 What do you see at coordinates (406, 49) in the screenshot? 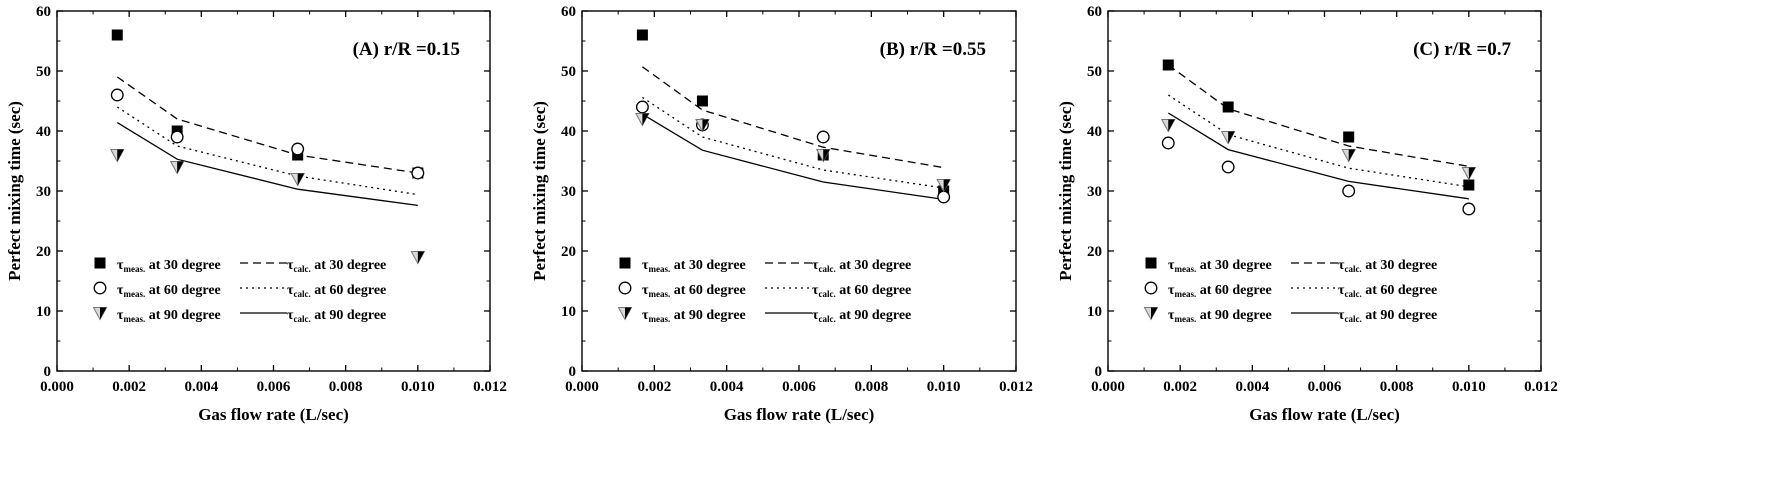
I see `panel-title: (A) r/R =0.15` at bounding box center [406, 49].